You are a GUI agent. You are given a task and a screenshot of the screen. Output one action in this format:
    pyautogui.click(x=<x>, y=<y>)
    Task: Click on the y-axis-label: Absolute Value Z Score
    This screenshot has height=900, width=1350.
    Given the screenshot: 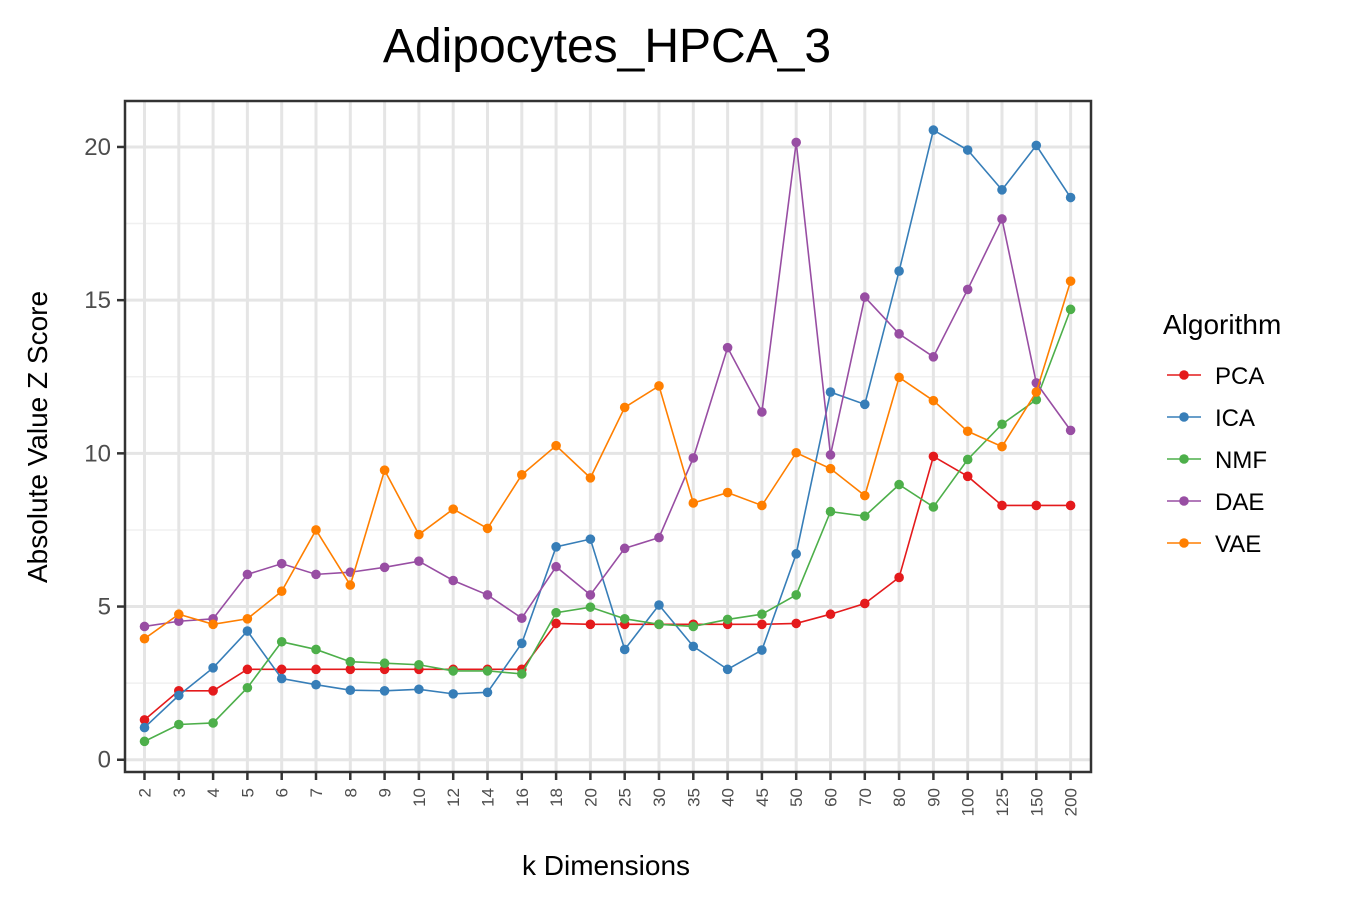 What is the action you would take?
    pyautogui.click(x=37, y=437)
    